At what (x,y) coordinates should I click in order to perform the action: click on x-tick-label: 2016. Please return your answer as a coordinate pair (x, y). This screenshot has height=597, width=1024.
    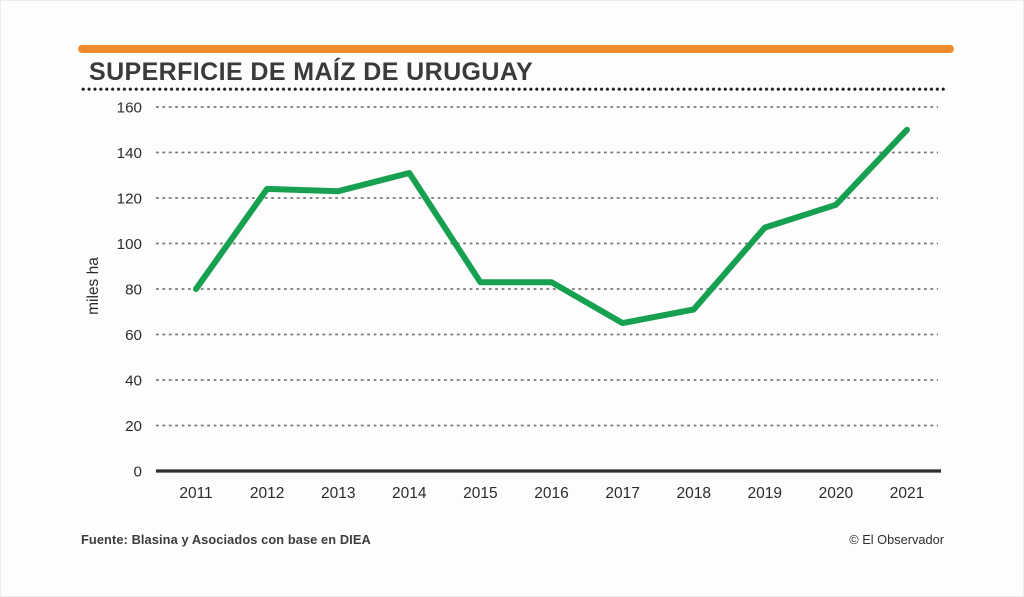
    Looking at the image, I should click on (551, 493).